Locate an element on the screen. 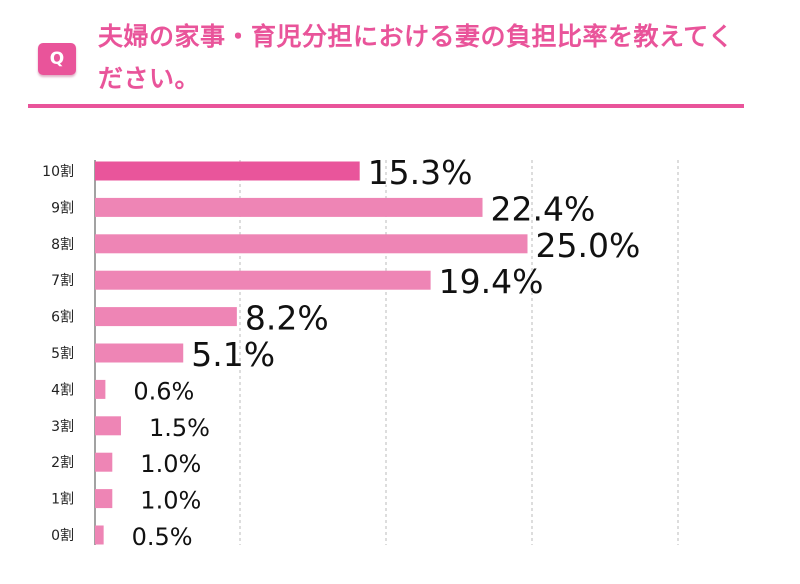  value-label: 1.5% is located at coordinates (179, 428).